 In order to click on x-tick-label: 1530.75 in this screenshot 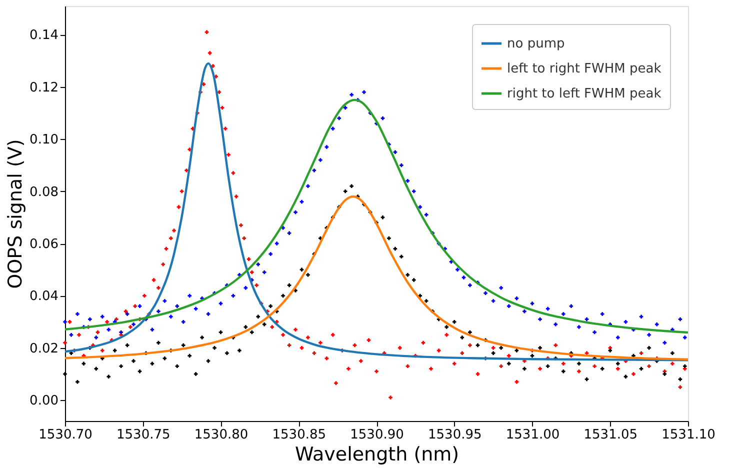, I will do `click(143, 435)`.